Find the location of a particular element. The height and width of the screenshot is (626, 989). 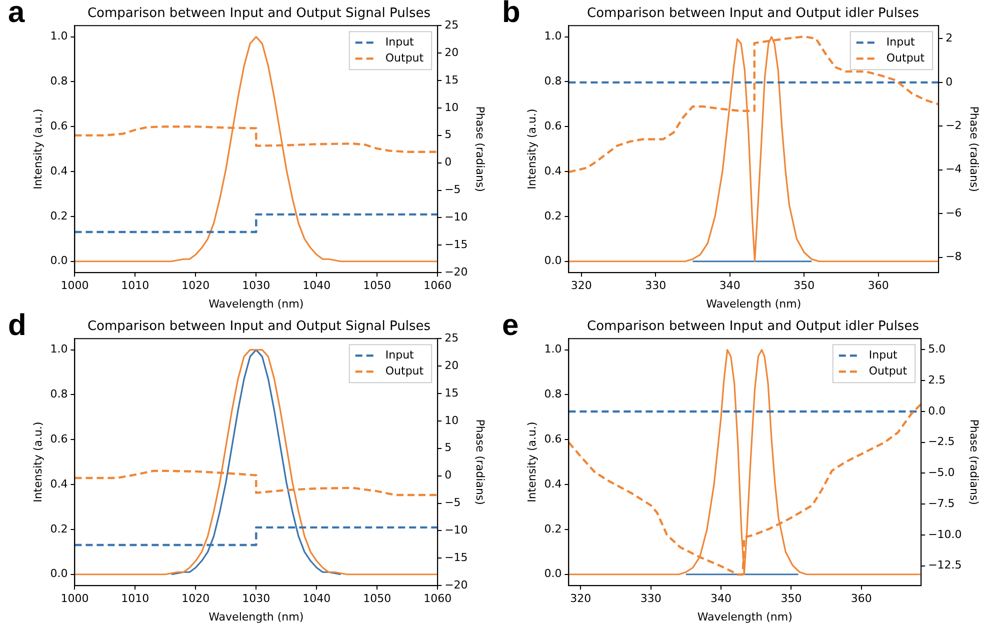

y2-tick-label: −4 is located at coordinates (954, 169).